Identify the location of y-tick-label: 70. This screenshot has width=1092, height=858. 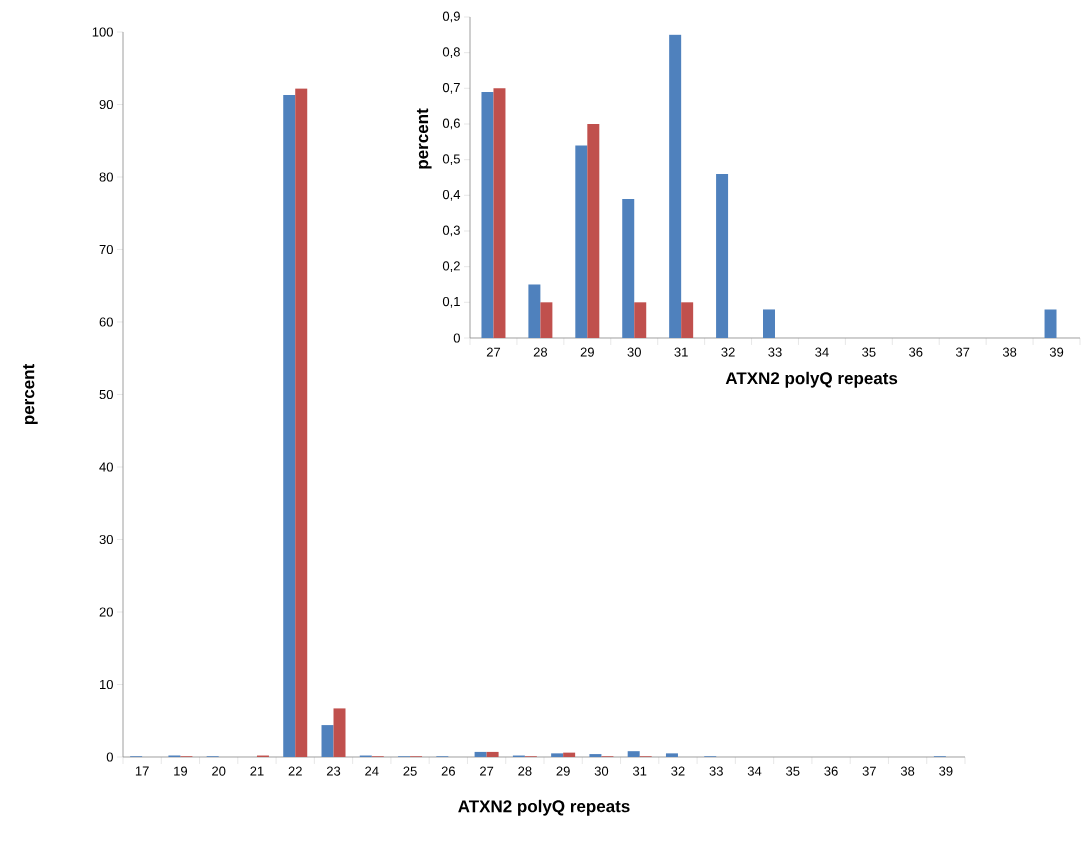
(106, 249).